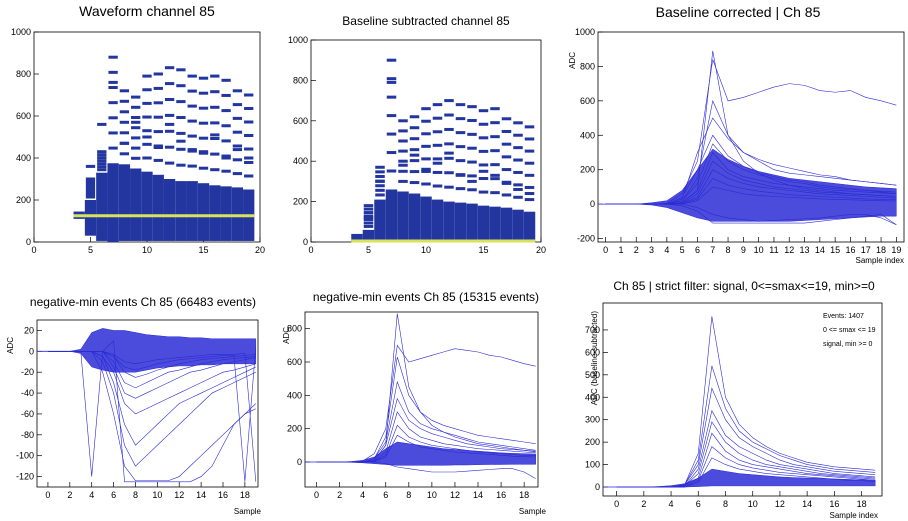 The width and height of the screenshot is (908, 521). What do you see at coordinates (738, 12) in the screenshot?
I see `chart-title: Baseline corrected | Ch 85` at bounding box center [738, 12].